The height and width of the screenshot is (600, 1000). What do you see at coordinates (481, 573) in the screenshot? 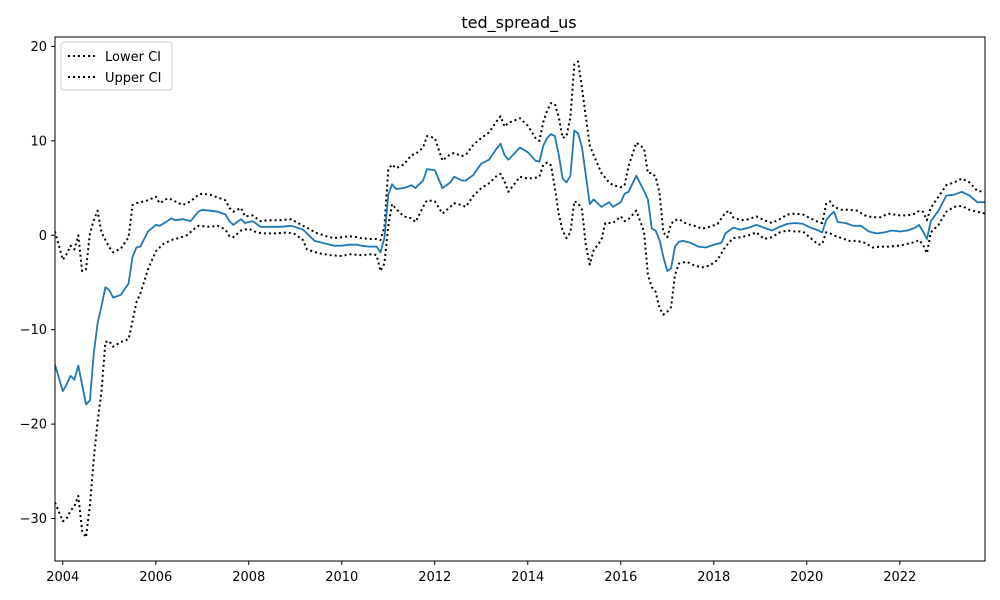
I see `x-axis: 2004 2006 2008 2010 2012 2014 2016 2018 2020 2022` at bounding box center [481, 573].